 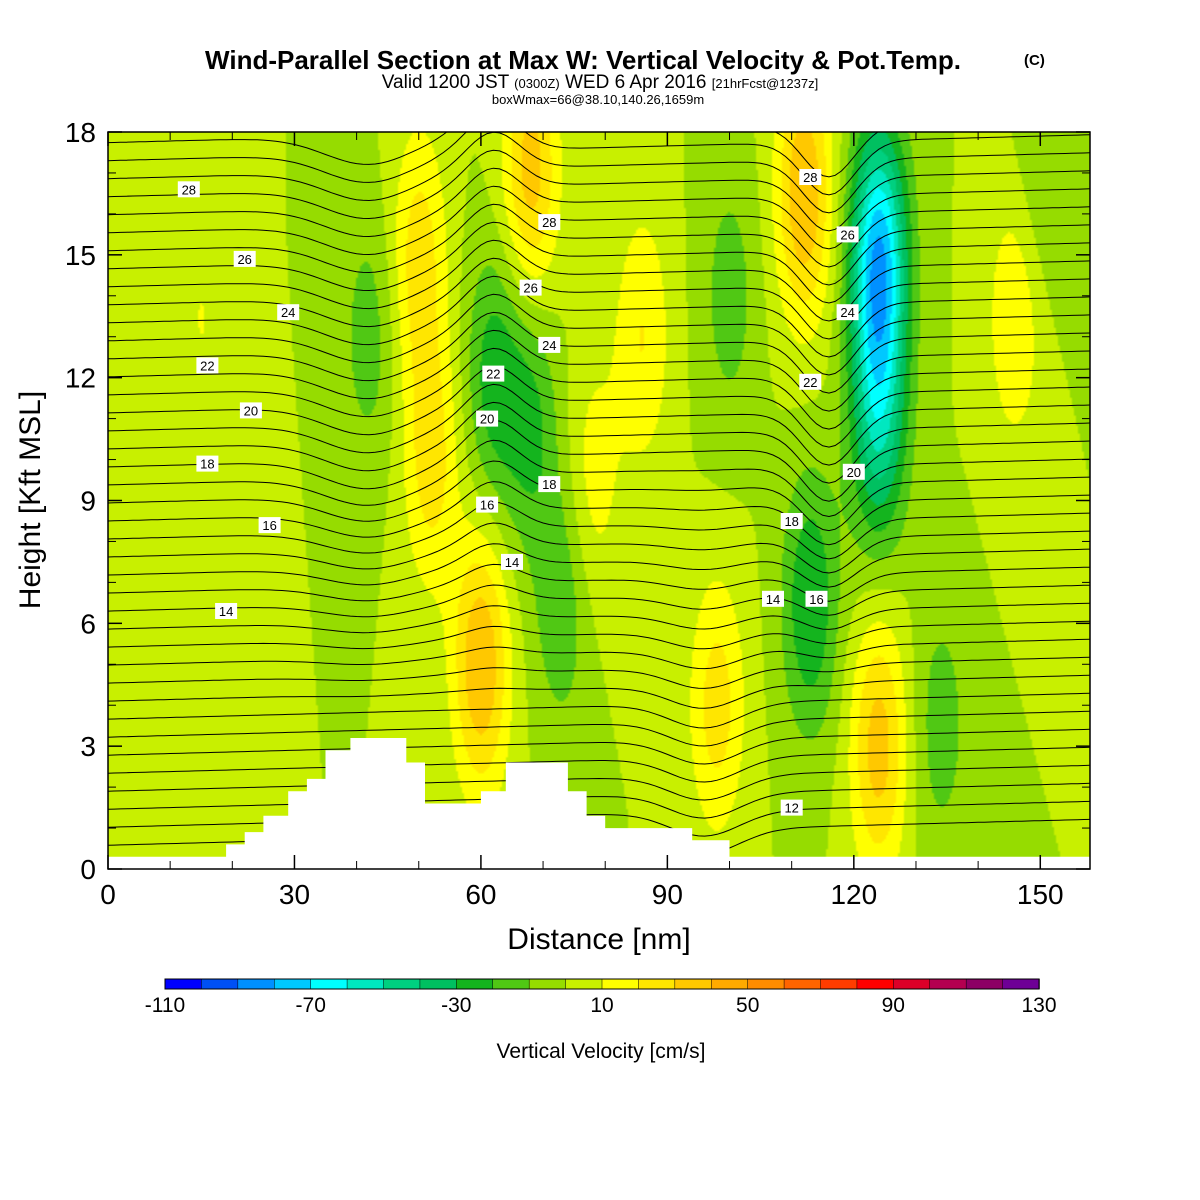 I want to click on valid-time: Valid 1200 JST, so click(x=446, y=82).